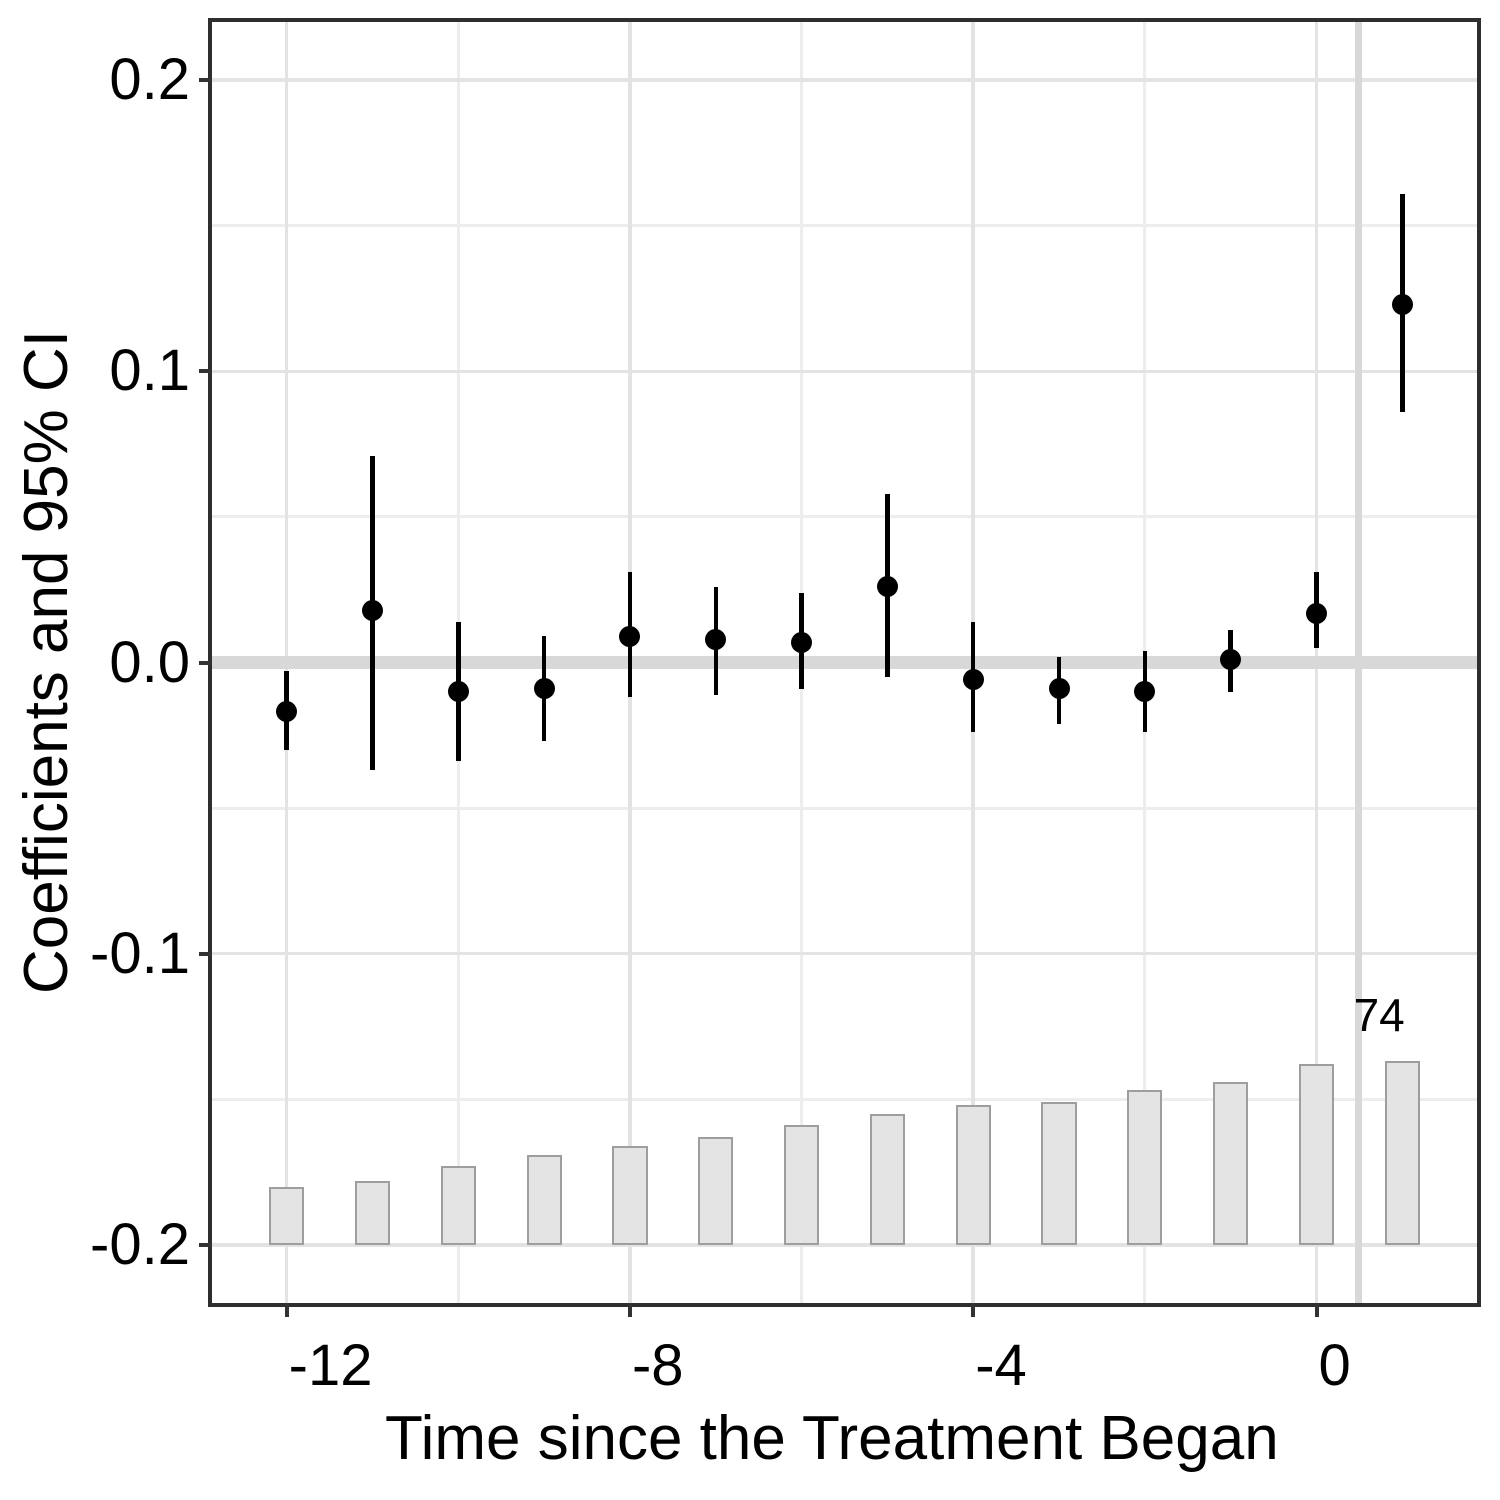  What do you see at coordinates (330, 1365) in the screenshot?
I see `x-tick-label: -12` at bounding box center [330, 1365].